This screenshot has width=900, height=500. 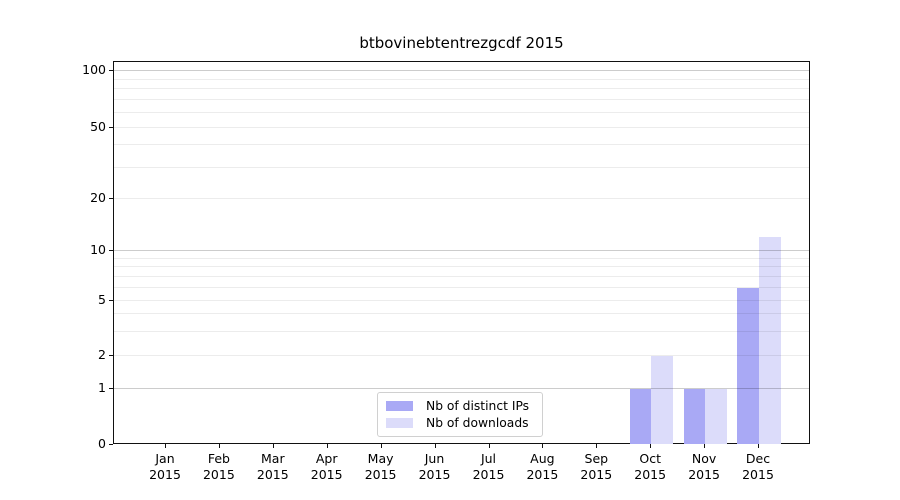 What do you see at coordinates (758, 466) in the screenshot?
I see `x-tick-label-dec-2015: Dec 2015` at bounding box center [758, 466].